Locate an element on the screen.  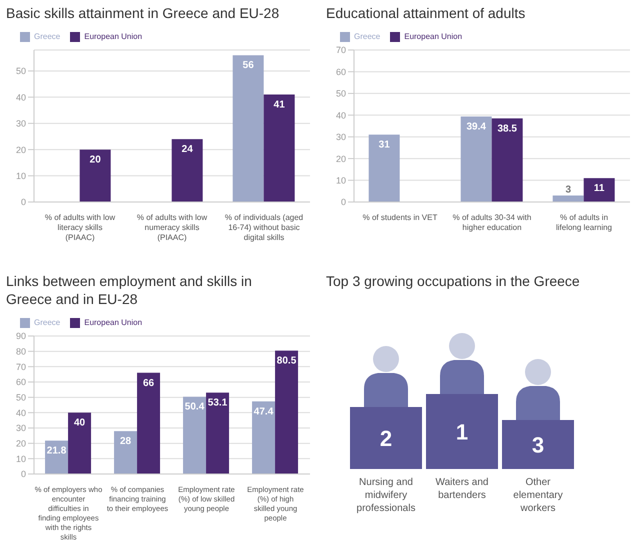
data-label: 41 is located at coordinates (280, 105).